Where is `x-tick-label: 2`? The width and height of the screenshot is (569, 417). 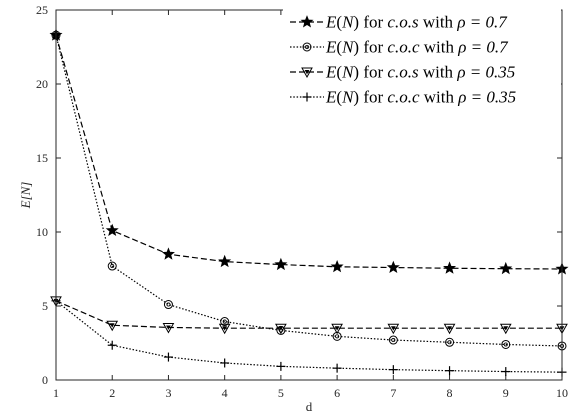
x-tick-label: 2 is located at coordinates (112, 393).